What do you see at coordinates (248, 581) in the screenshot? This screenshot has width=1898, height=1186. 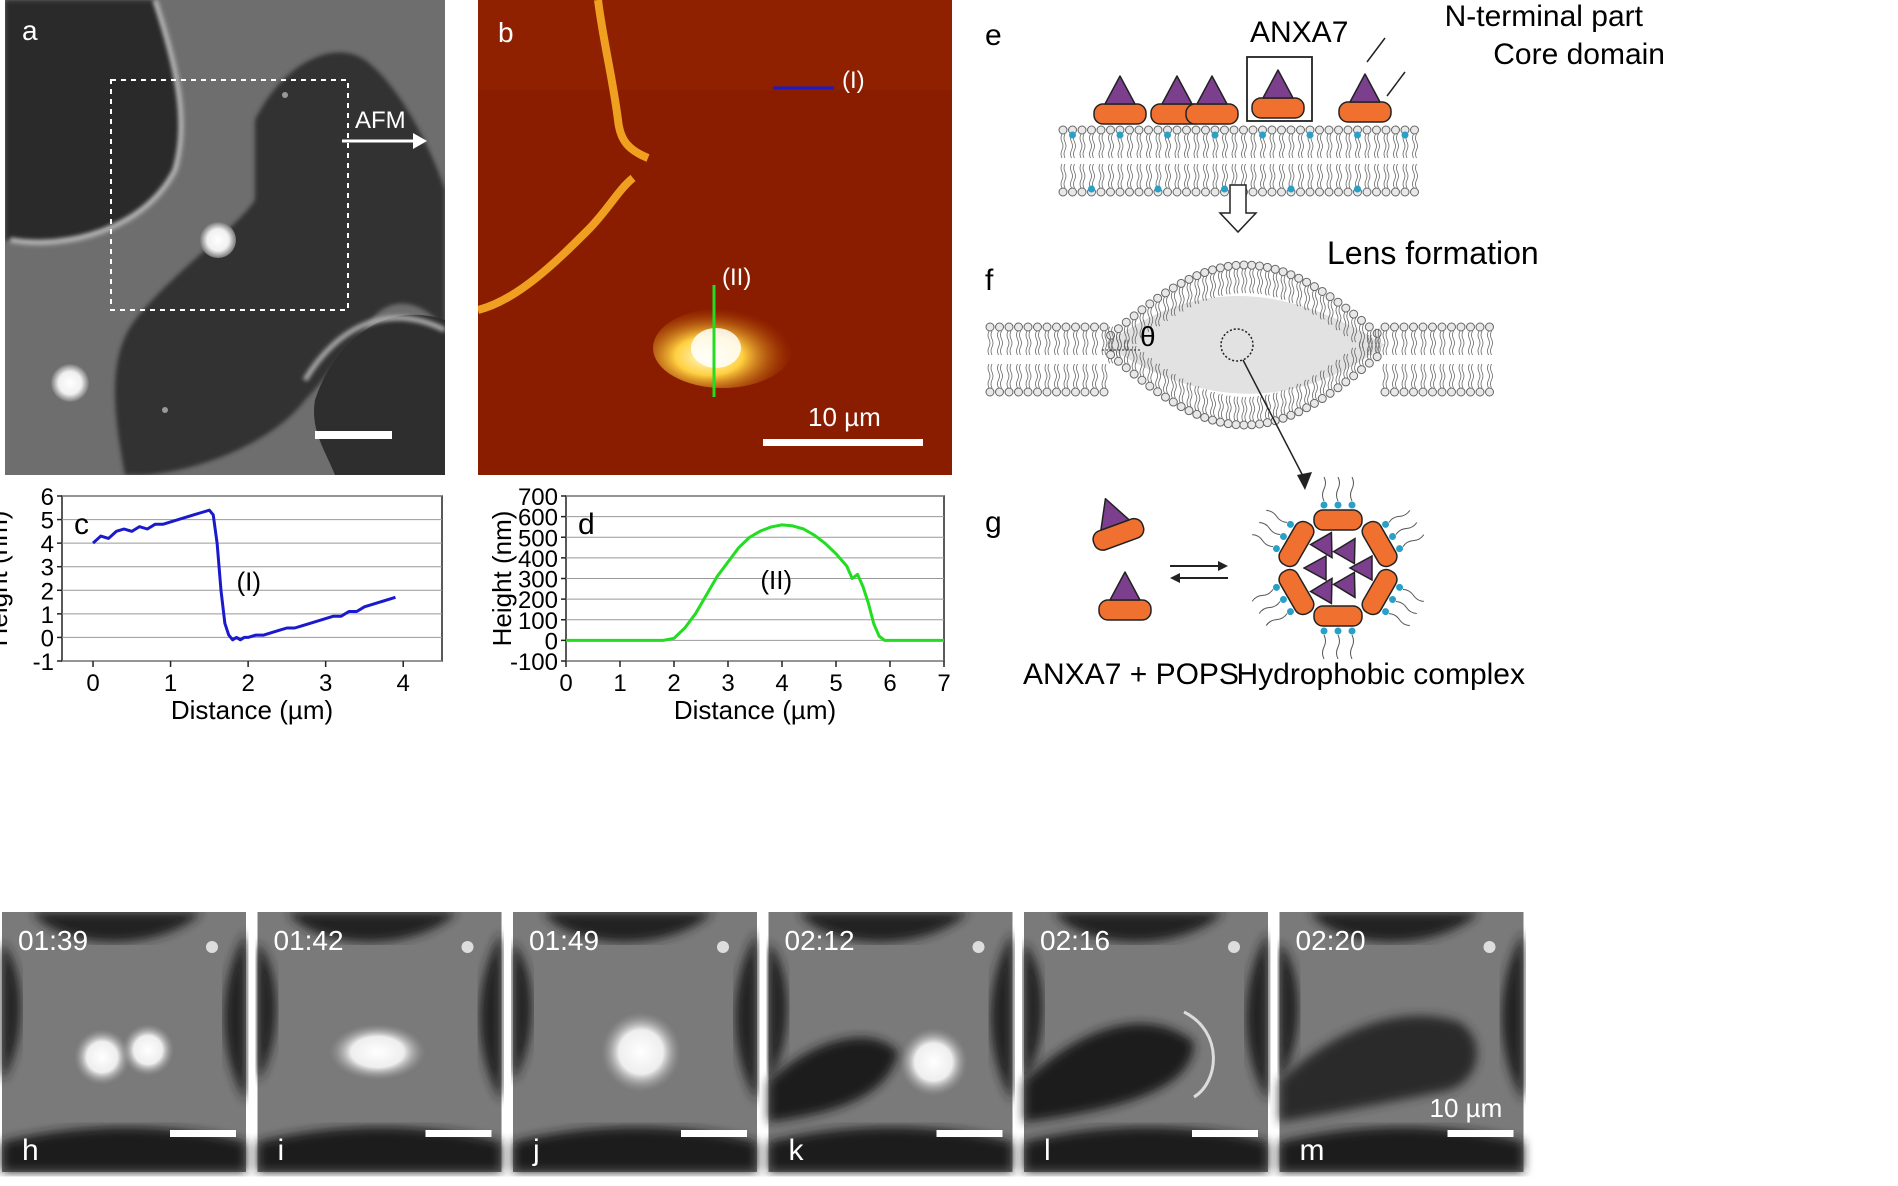 I see `chart-annotation: (I)` at bounding box center [248, 581].